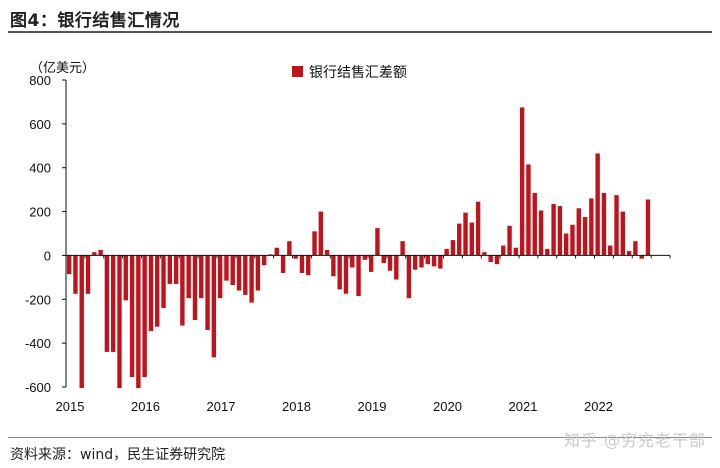  I want to click on y-tick-label: 800, so click(40, 80).